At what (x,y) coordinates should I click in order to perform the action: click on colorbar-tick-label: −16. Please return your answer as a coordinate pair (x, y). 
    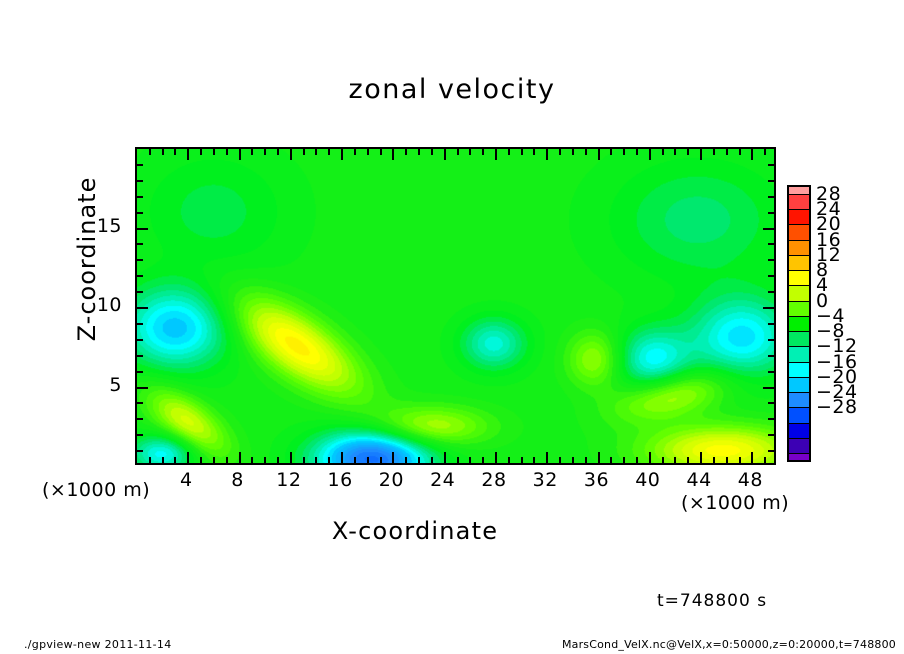
    Looking at the image, I should click on (837, 361).